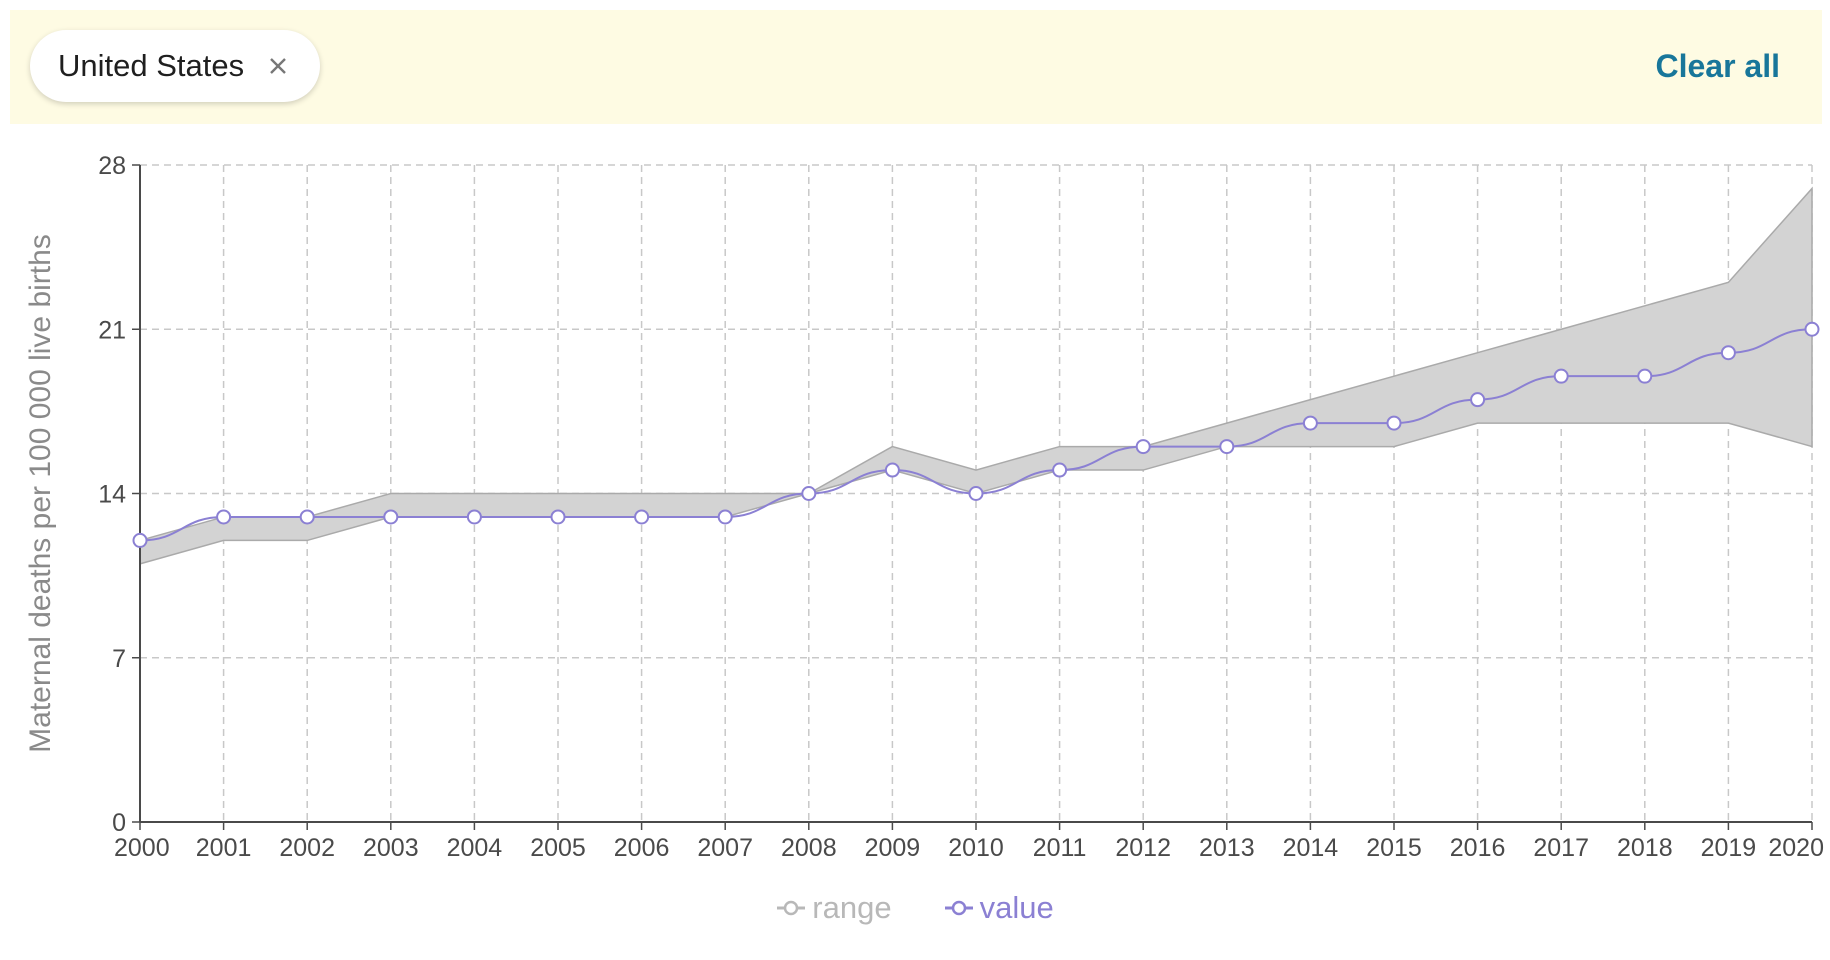 The width and height of the screenshot is (1830, 960). Describe the element at coordinates (475, 848) in the screenshot. I see `x-tick-label: 2004` at that location.